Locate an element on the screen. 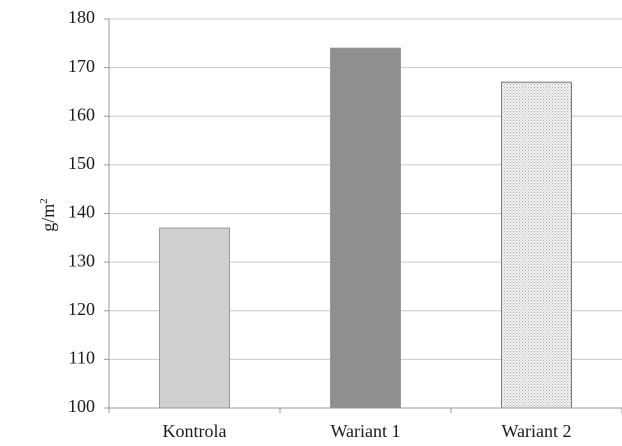 The width and height of the screenshot is (622, 446). y-tick-label: 100 is located at coordinates (81, 406).